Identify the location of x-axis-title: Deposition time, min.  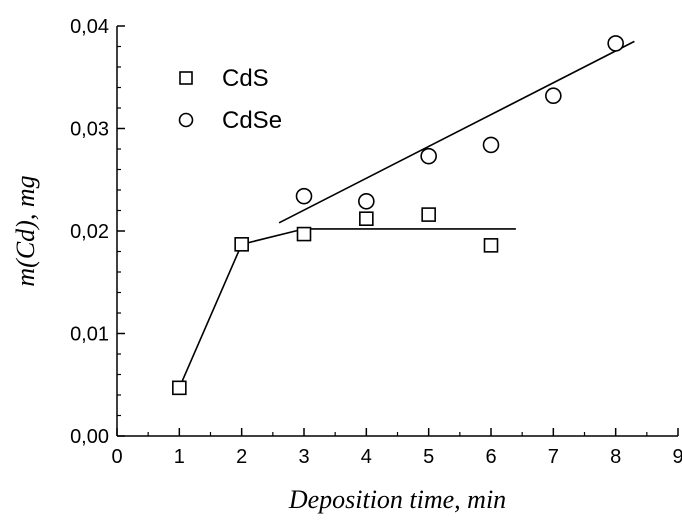
(397, 499).